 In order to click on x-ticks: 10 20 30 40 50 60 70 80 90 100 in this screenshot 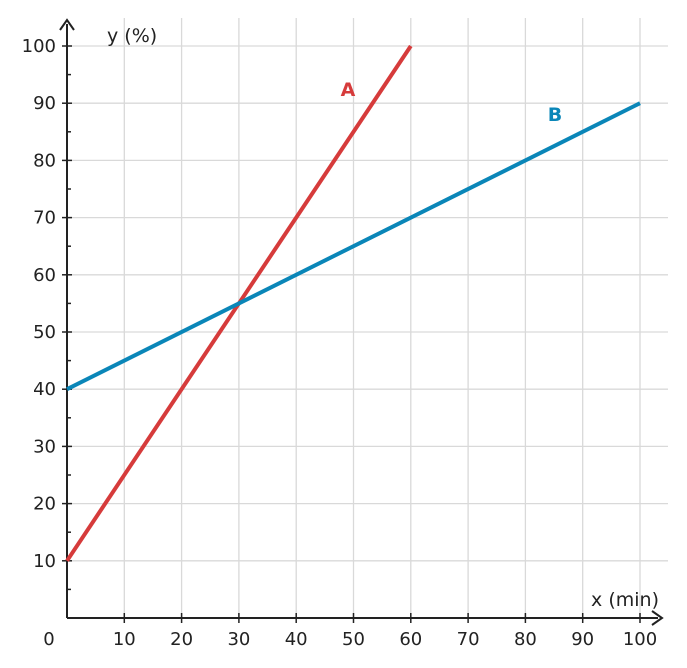, I will do `click(385, 631)`.